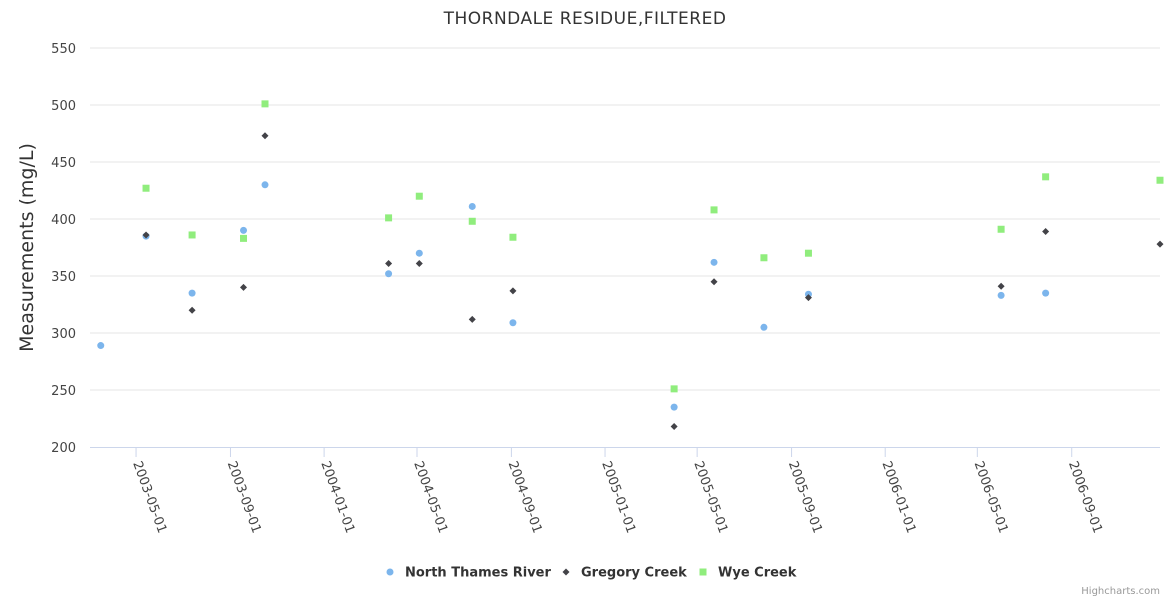  I want to click on x-tick-label: 2006-09-01, so click(1085, 497).